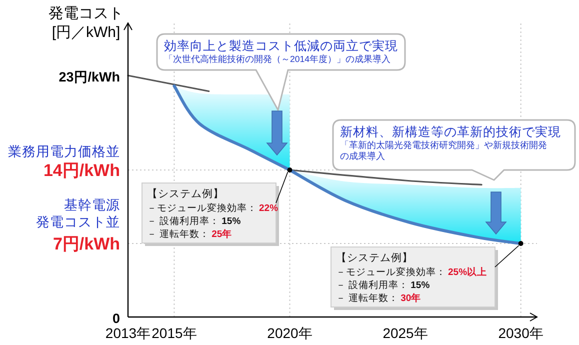  What do you see at coordinates (269, 208) in the screenshot?
I see `annotation: 22%` at bounding box center [269, 208].